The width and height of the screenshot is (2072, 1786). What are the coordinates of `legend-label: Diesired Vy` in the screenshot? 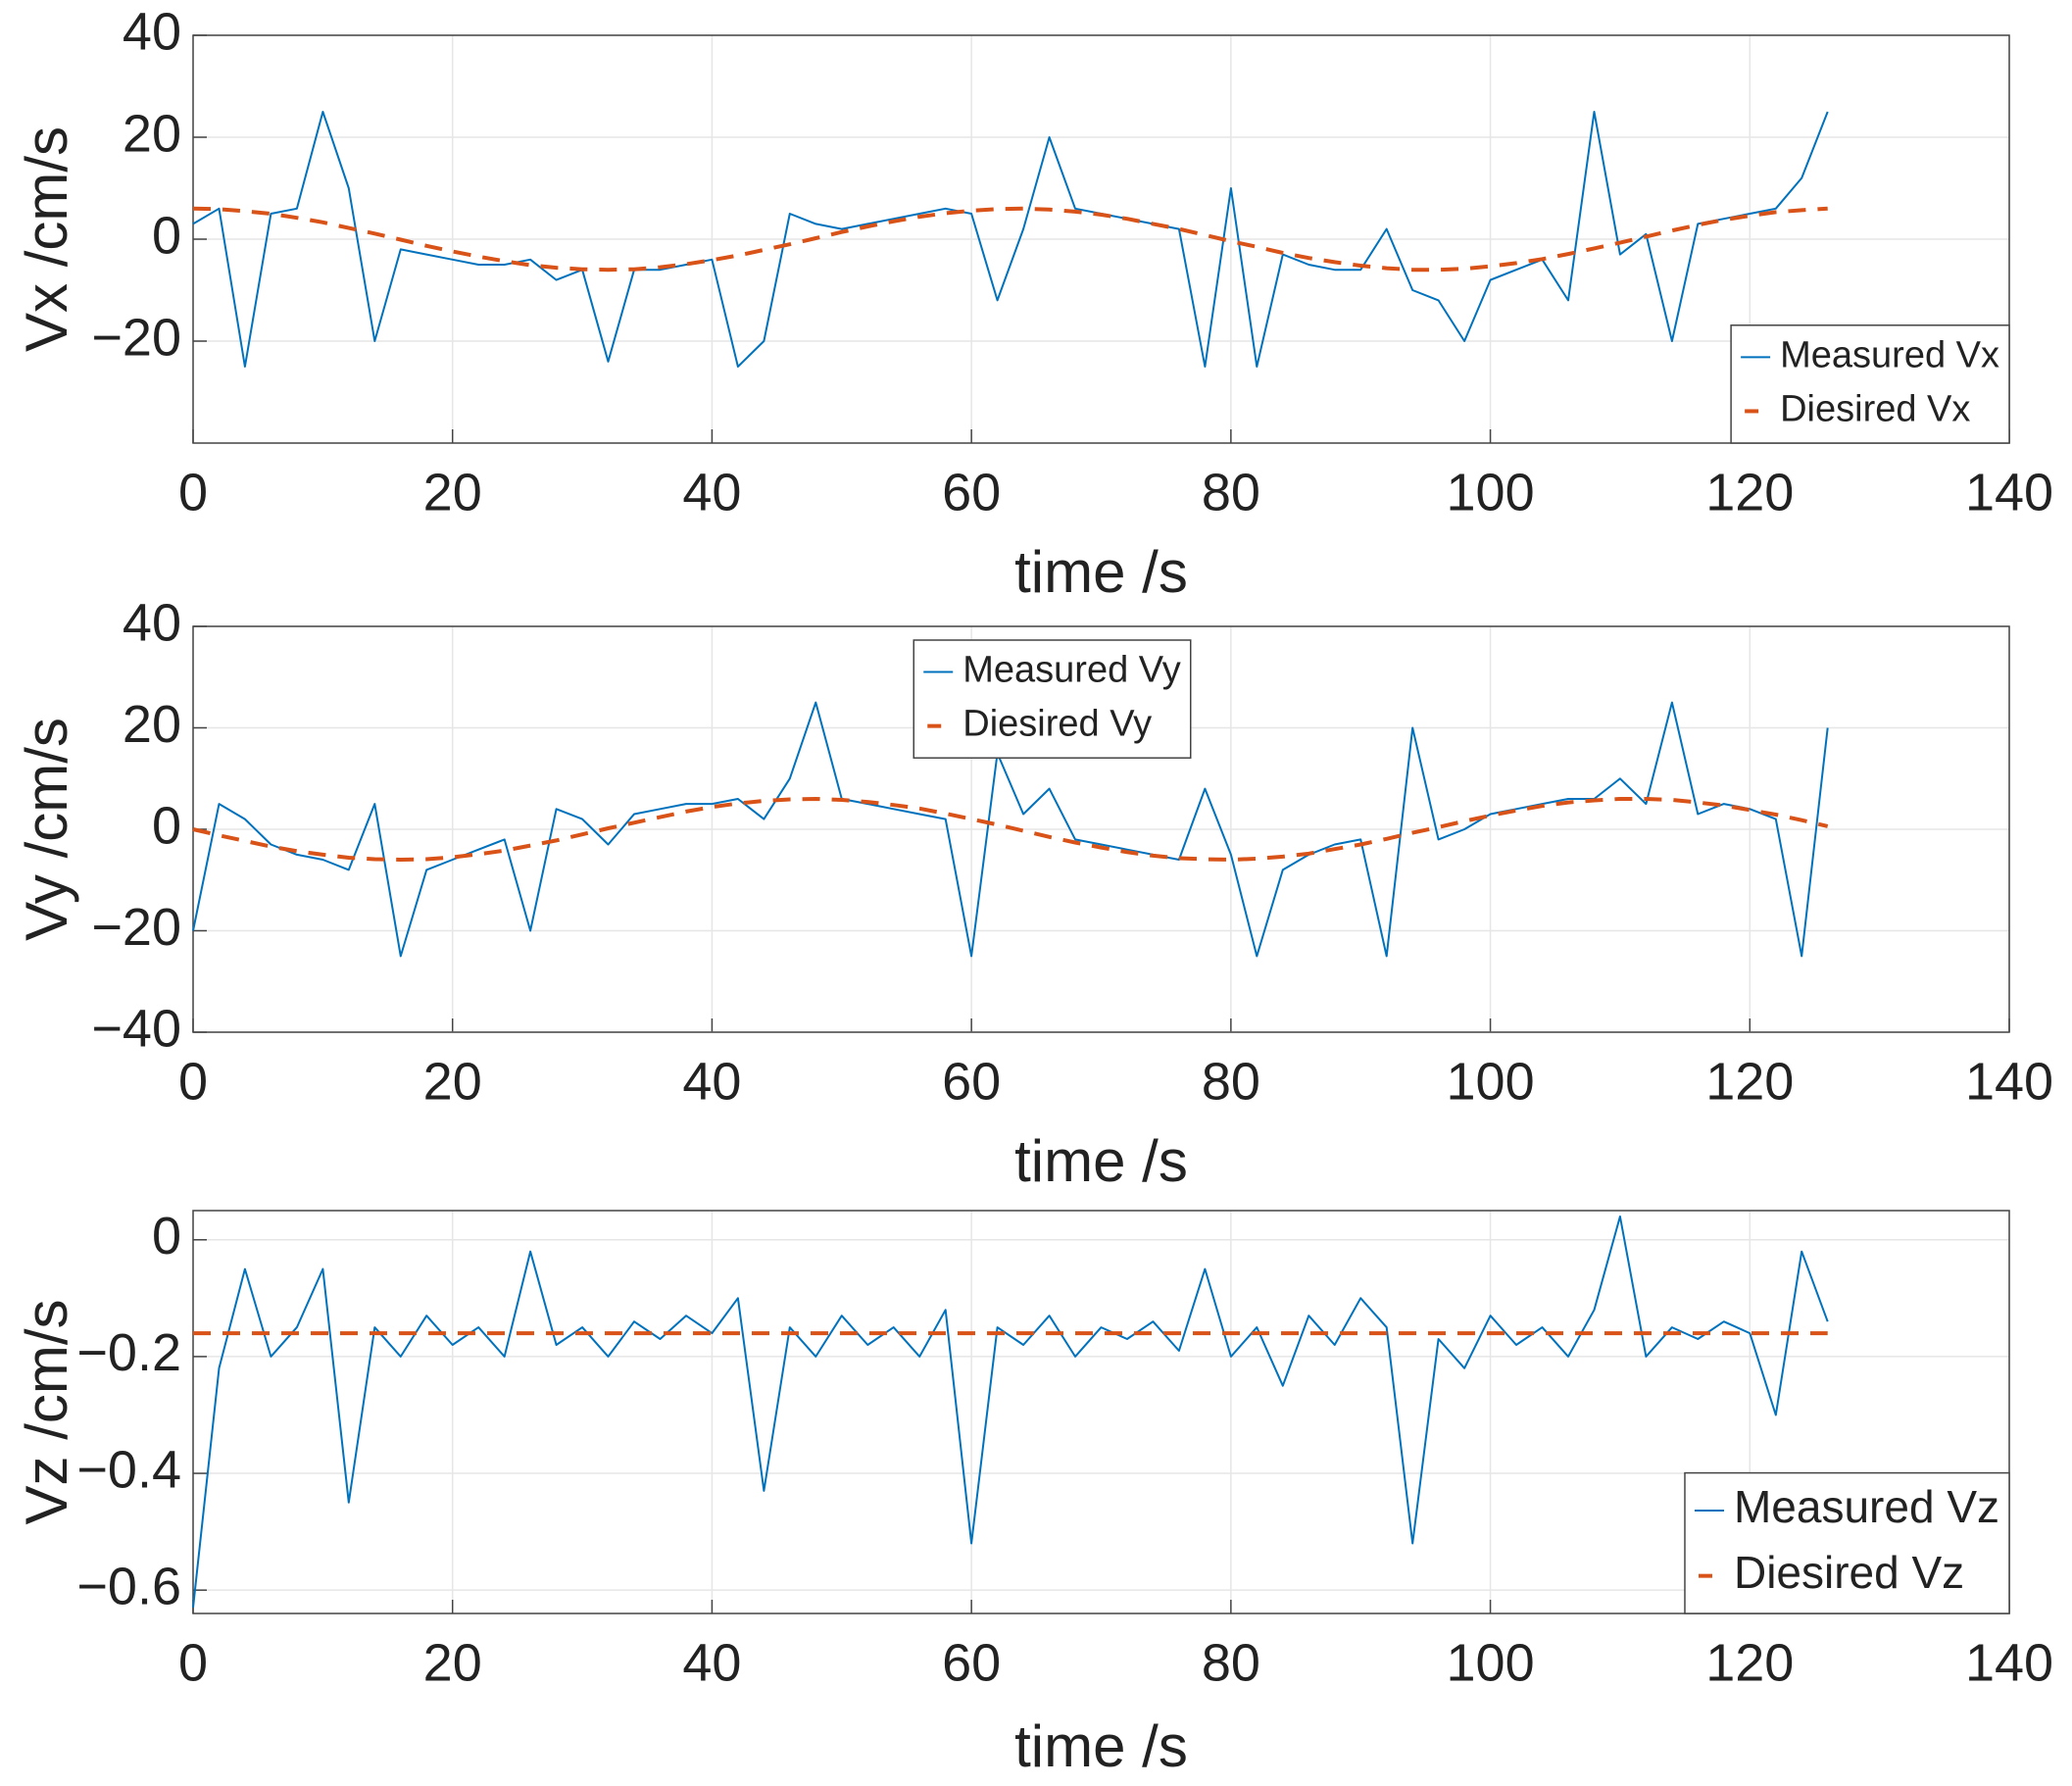 It's located at (1057, 724).